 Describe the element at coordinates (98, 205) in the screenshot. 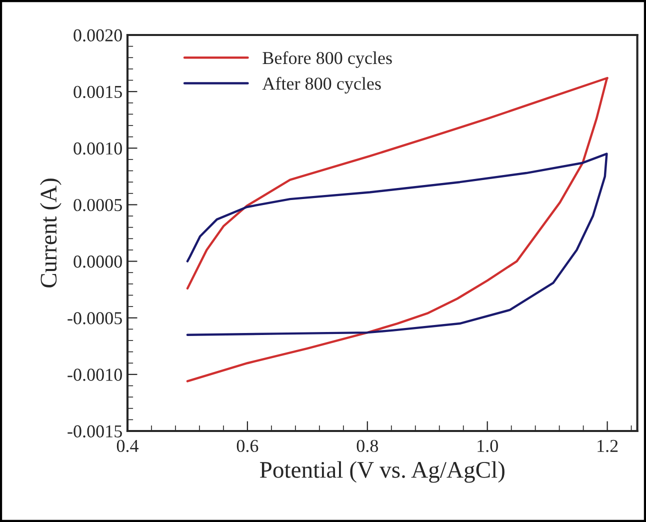

I see `y-tick-label: 0.0005` at that location.